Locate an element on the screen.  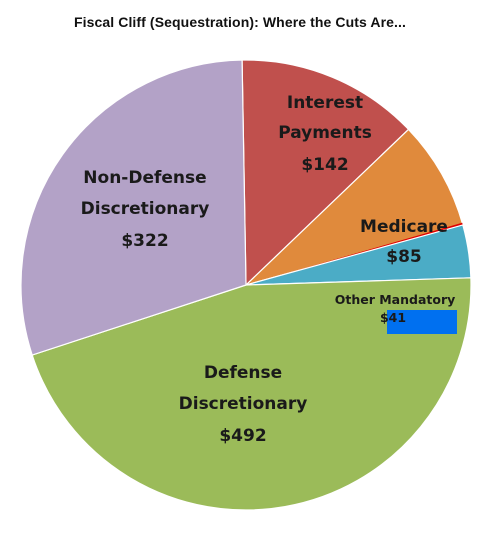
label-defense-discretionary: Defense Discretionary $492 is located at coordinates (243, 404).